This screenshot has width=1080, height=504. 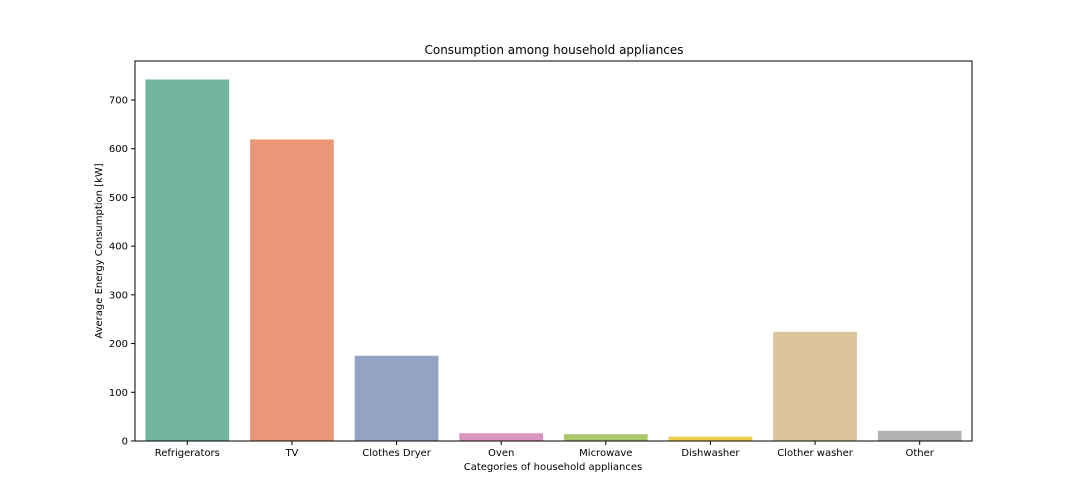 What do you see at coordinates (99, 250) in the screenshot?
I see `y-axis-title: Average Energy Consumption [kW]` at bounding box center [99, 250].